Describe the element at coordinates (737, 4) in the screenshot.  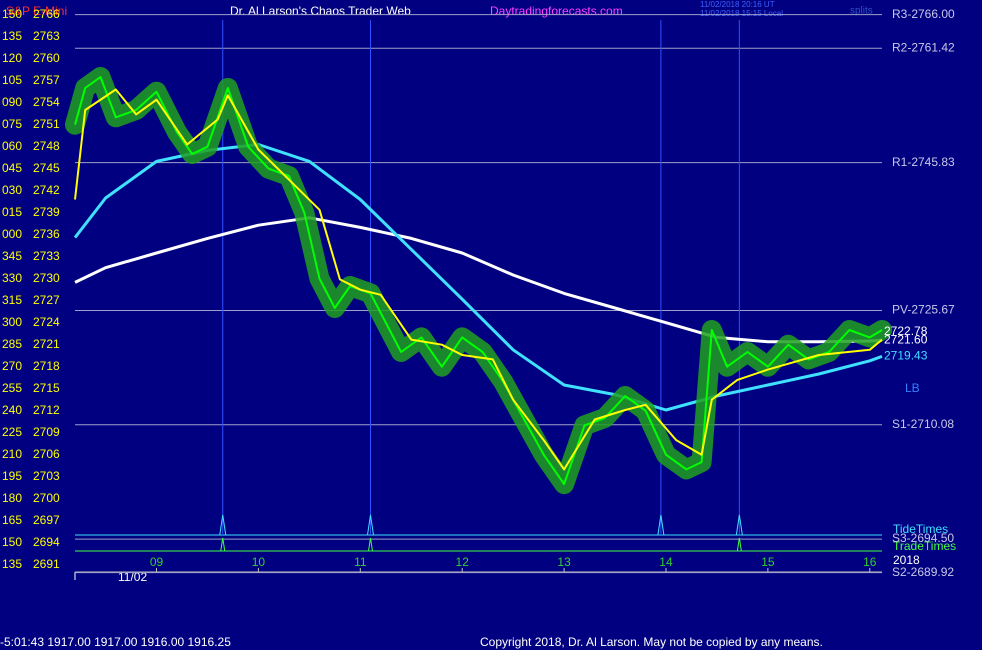
I see `timestamp: 11/02/2018 20:16 UT` at that location.